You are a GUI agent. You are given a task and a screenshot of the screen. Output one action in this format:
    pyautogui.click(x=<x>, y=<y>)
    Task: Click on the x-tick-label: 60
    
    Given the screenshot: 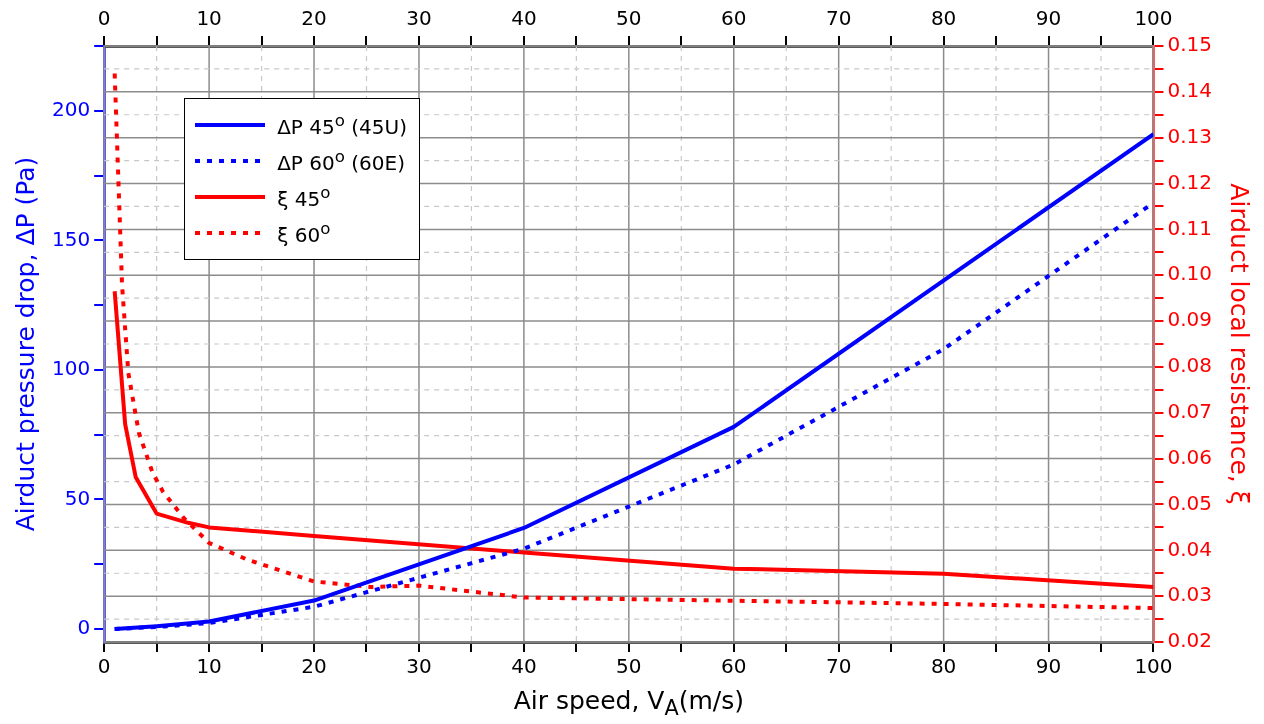 What is the action you would take?
    pyautogui.click(x=734, y=666)
    